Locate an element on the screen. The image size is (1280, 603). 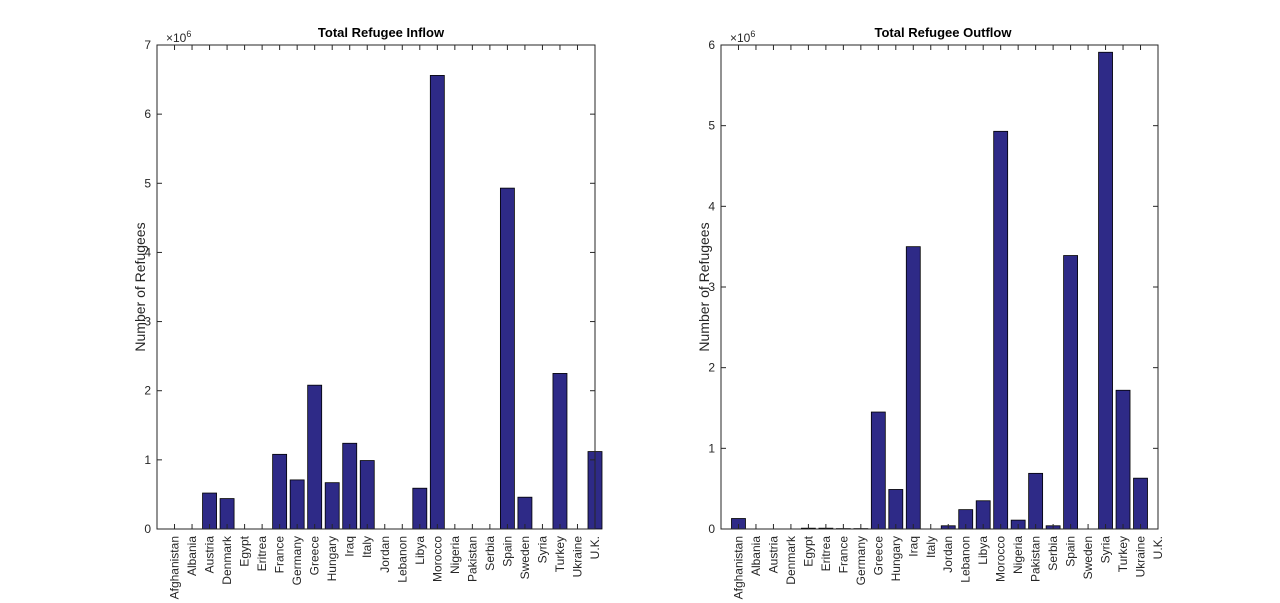
bar-france is located at coordinates (280, 491).